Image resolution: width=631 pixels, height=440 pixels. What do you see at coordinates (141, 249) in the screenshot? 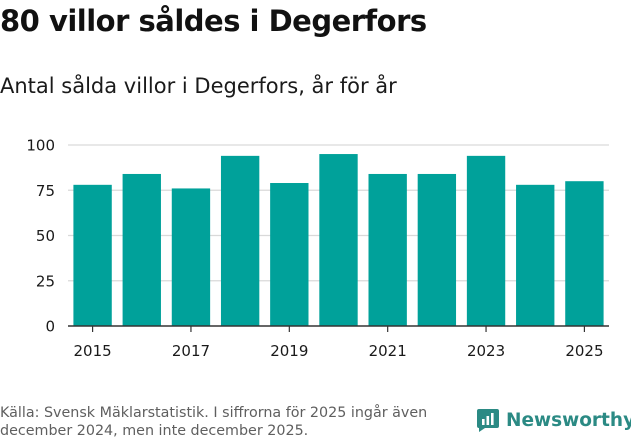
I see `bar-2016` at bounding box center [141, 249].